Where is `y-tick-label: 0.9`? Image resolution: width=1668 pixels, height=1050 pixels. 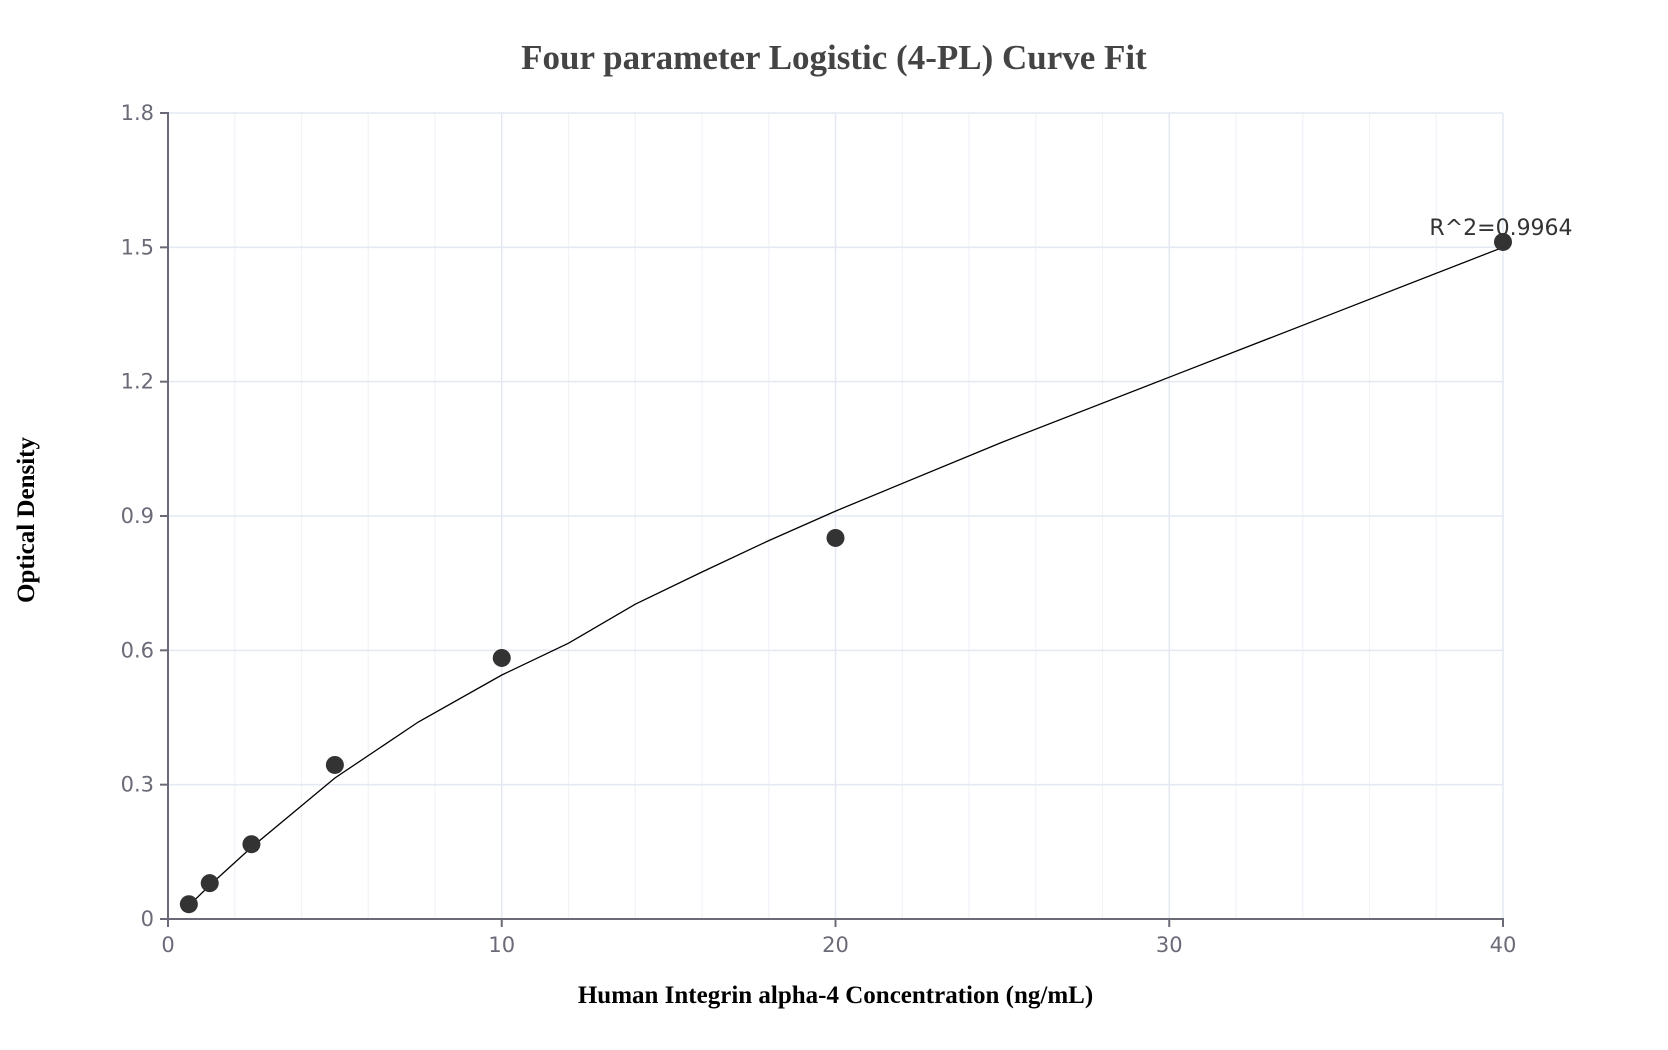 y-tick-label: 0.9 is located at coordinates (137, 516).